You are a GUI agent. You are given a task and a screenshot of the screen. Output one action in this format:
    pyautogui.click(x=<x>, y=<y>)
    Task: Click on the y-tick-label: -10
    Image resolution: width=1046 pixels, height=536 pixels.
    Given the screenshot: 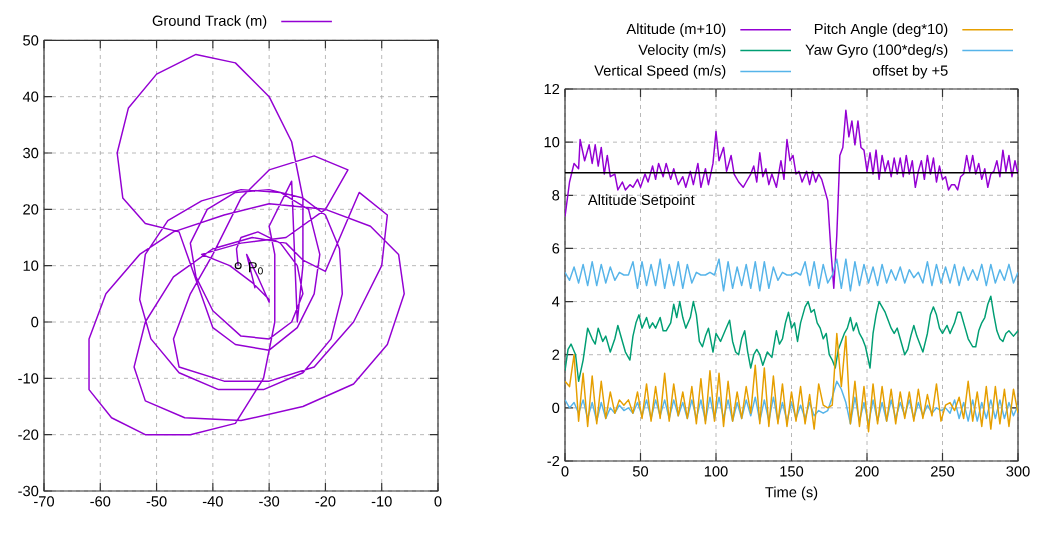 What is the action you would take?
    pyautogui.click(x=28, y=378)
    